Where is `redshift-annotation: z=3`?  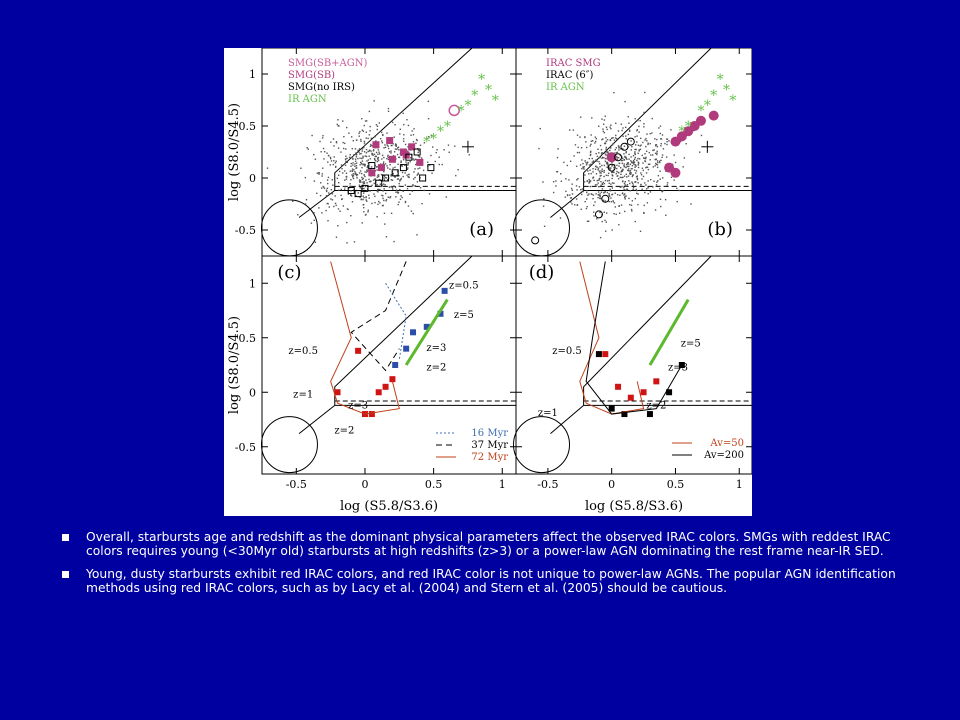 redshift-annotation: z=3 is located at coordinates (358, 406).